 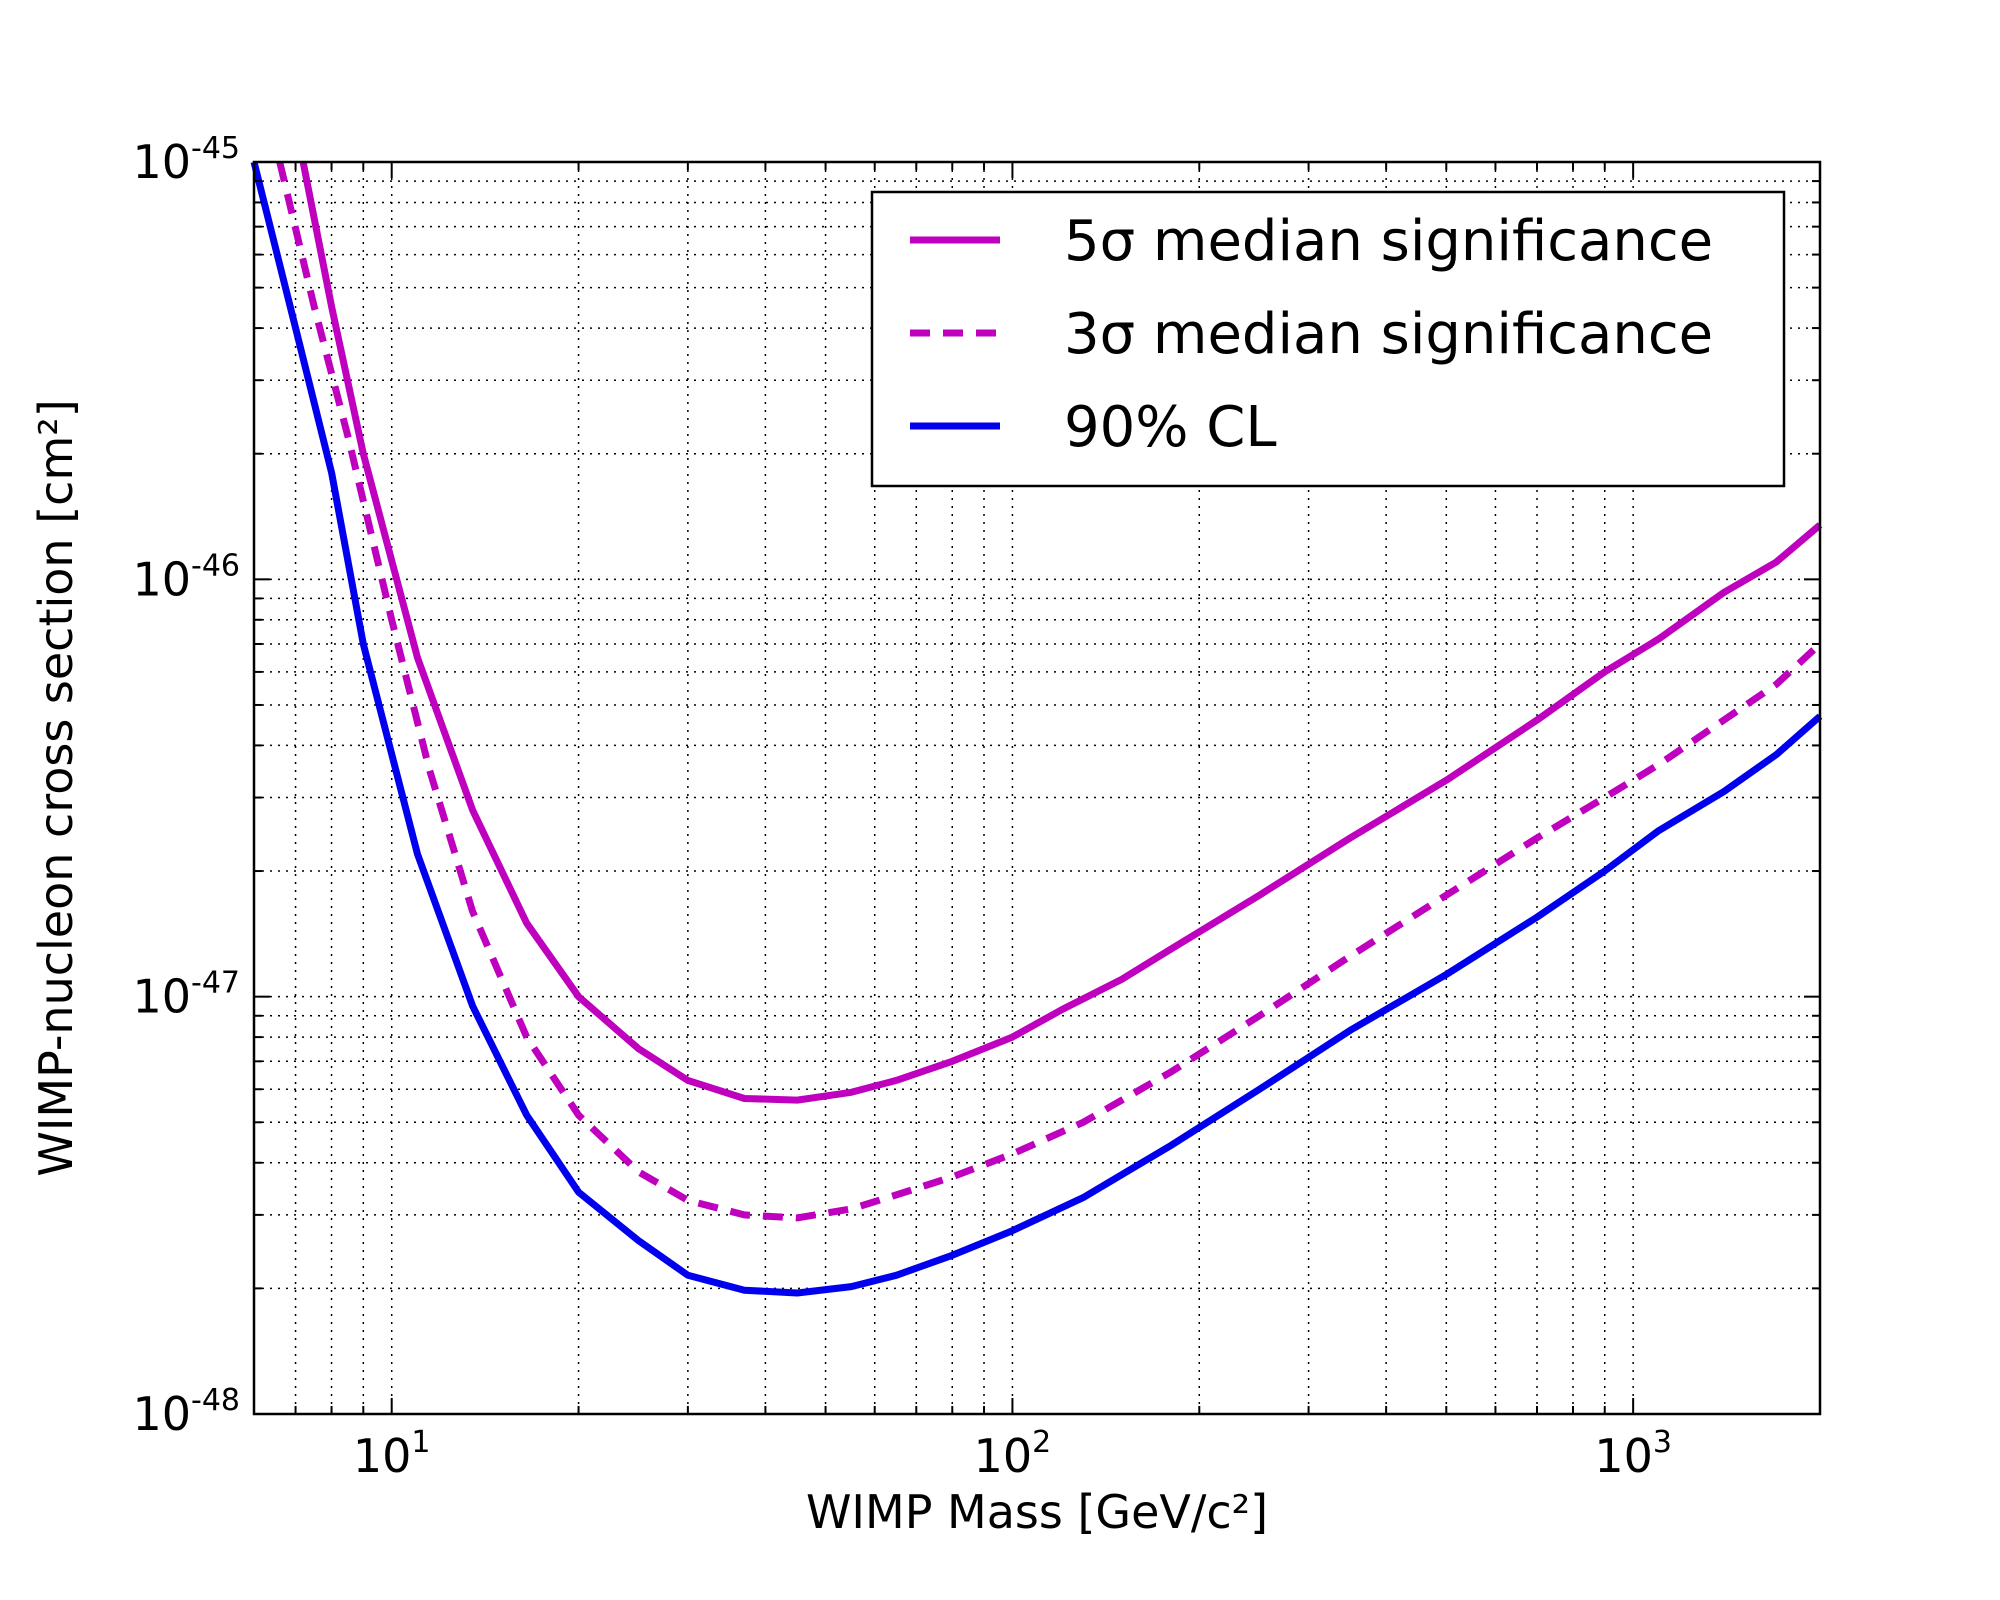 What do you see at coordinates (1388, 241) in the screenshot?
I see `legend-label-0: 5σ median significance` at bounding box center [1388, 241].